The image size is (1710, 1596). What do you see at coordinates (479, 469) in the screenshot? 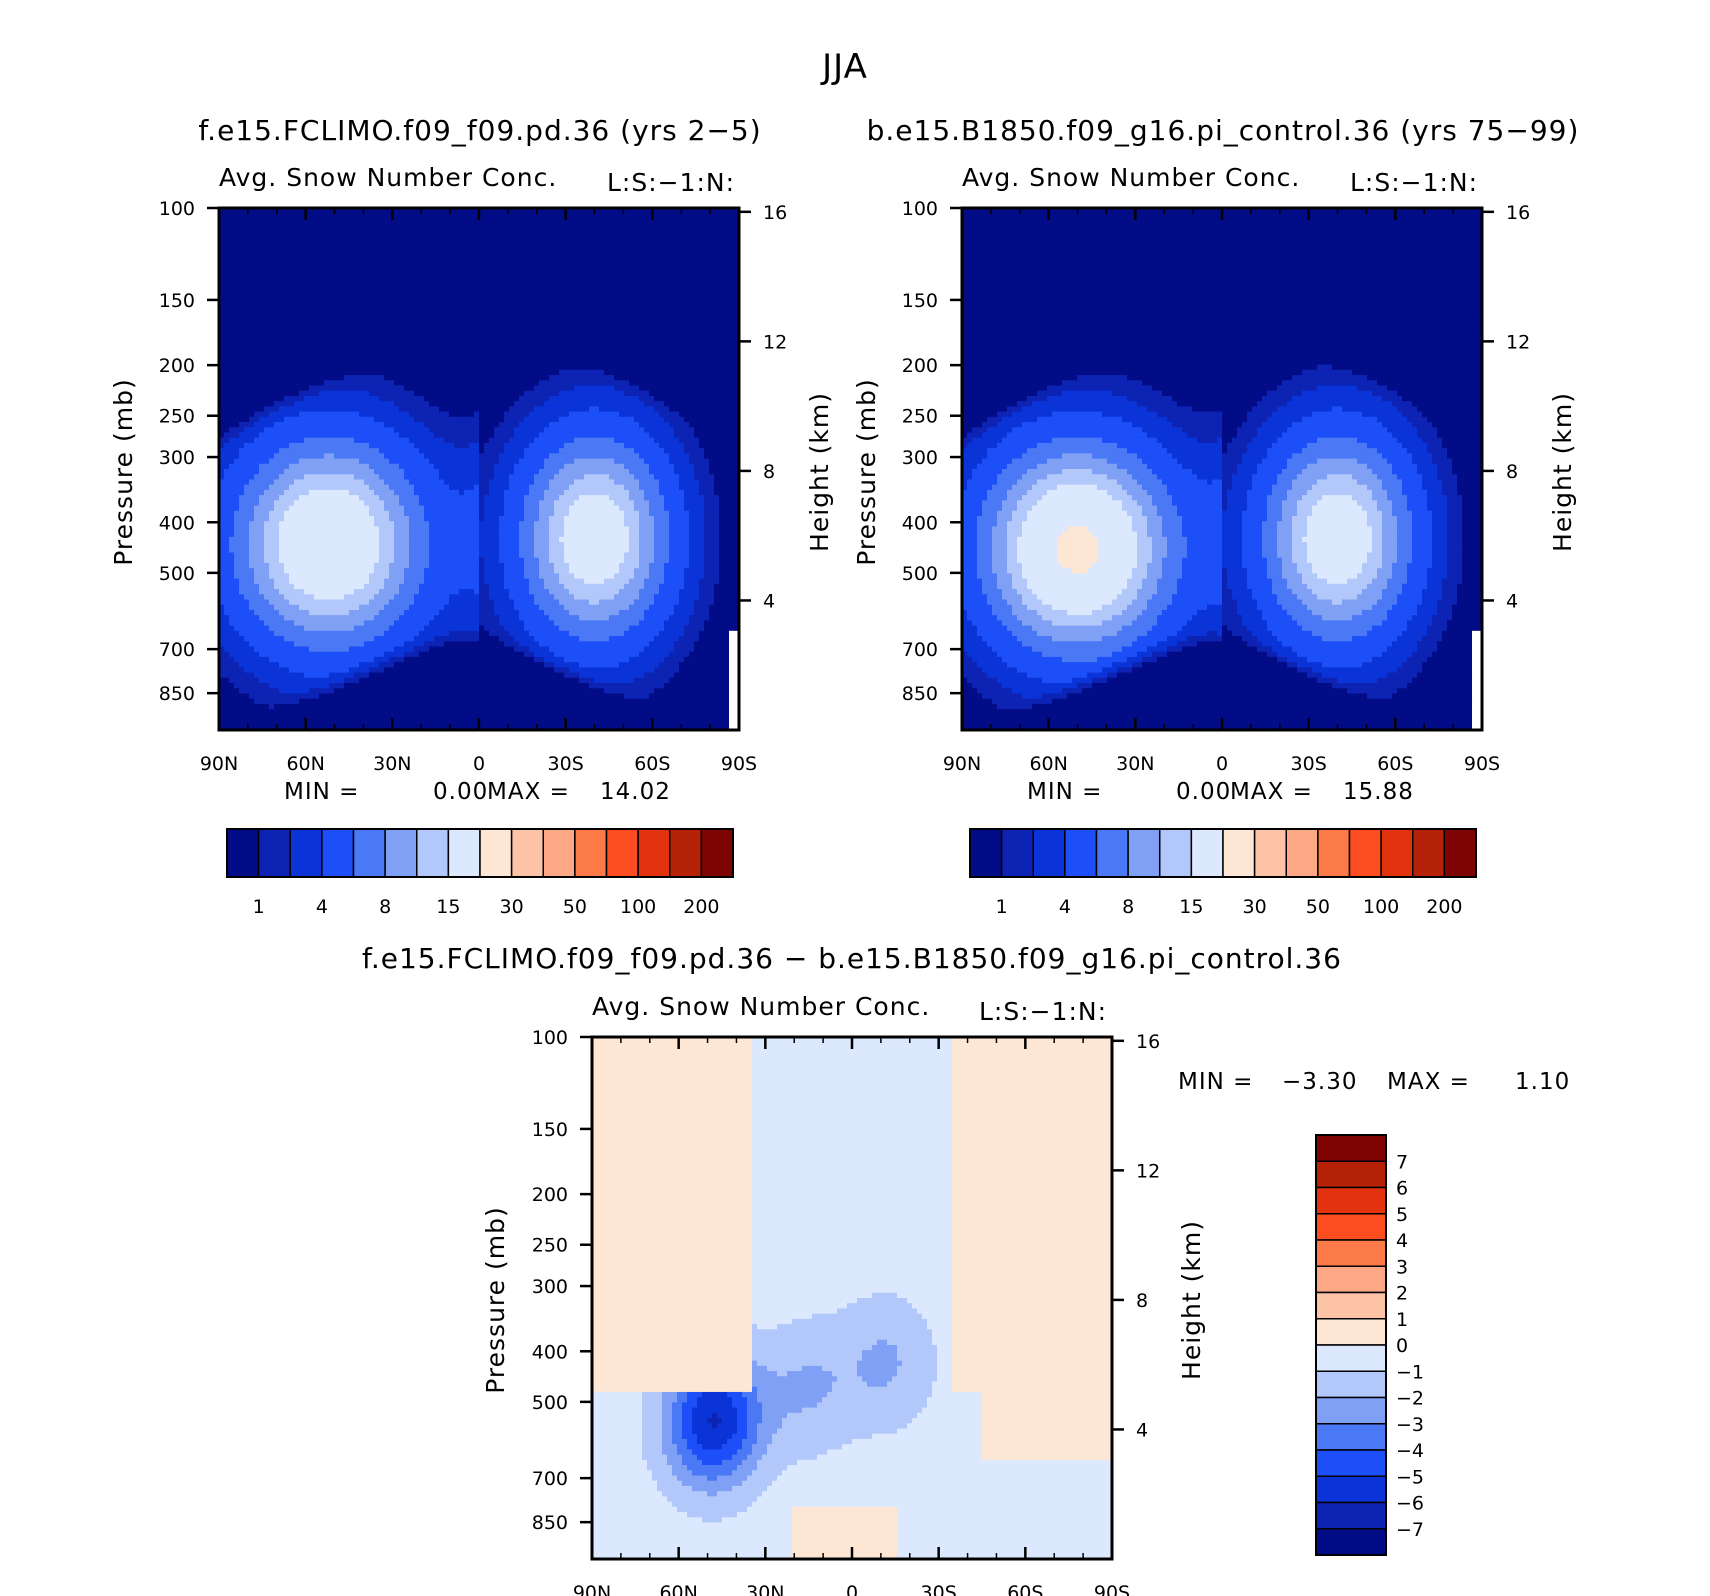
I see `heatmap-cells` at bounding box center [479, 469].